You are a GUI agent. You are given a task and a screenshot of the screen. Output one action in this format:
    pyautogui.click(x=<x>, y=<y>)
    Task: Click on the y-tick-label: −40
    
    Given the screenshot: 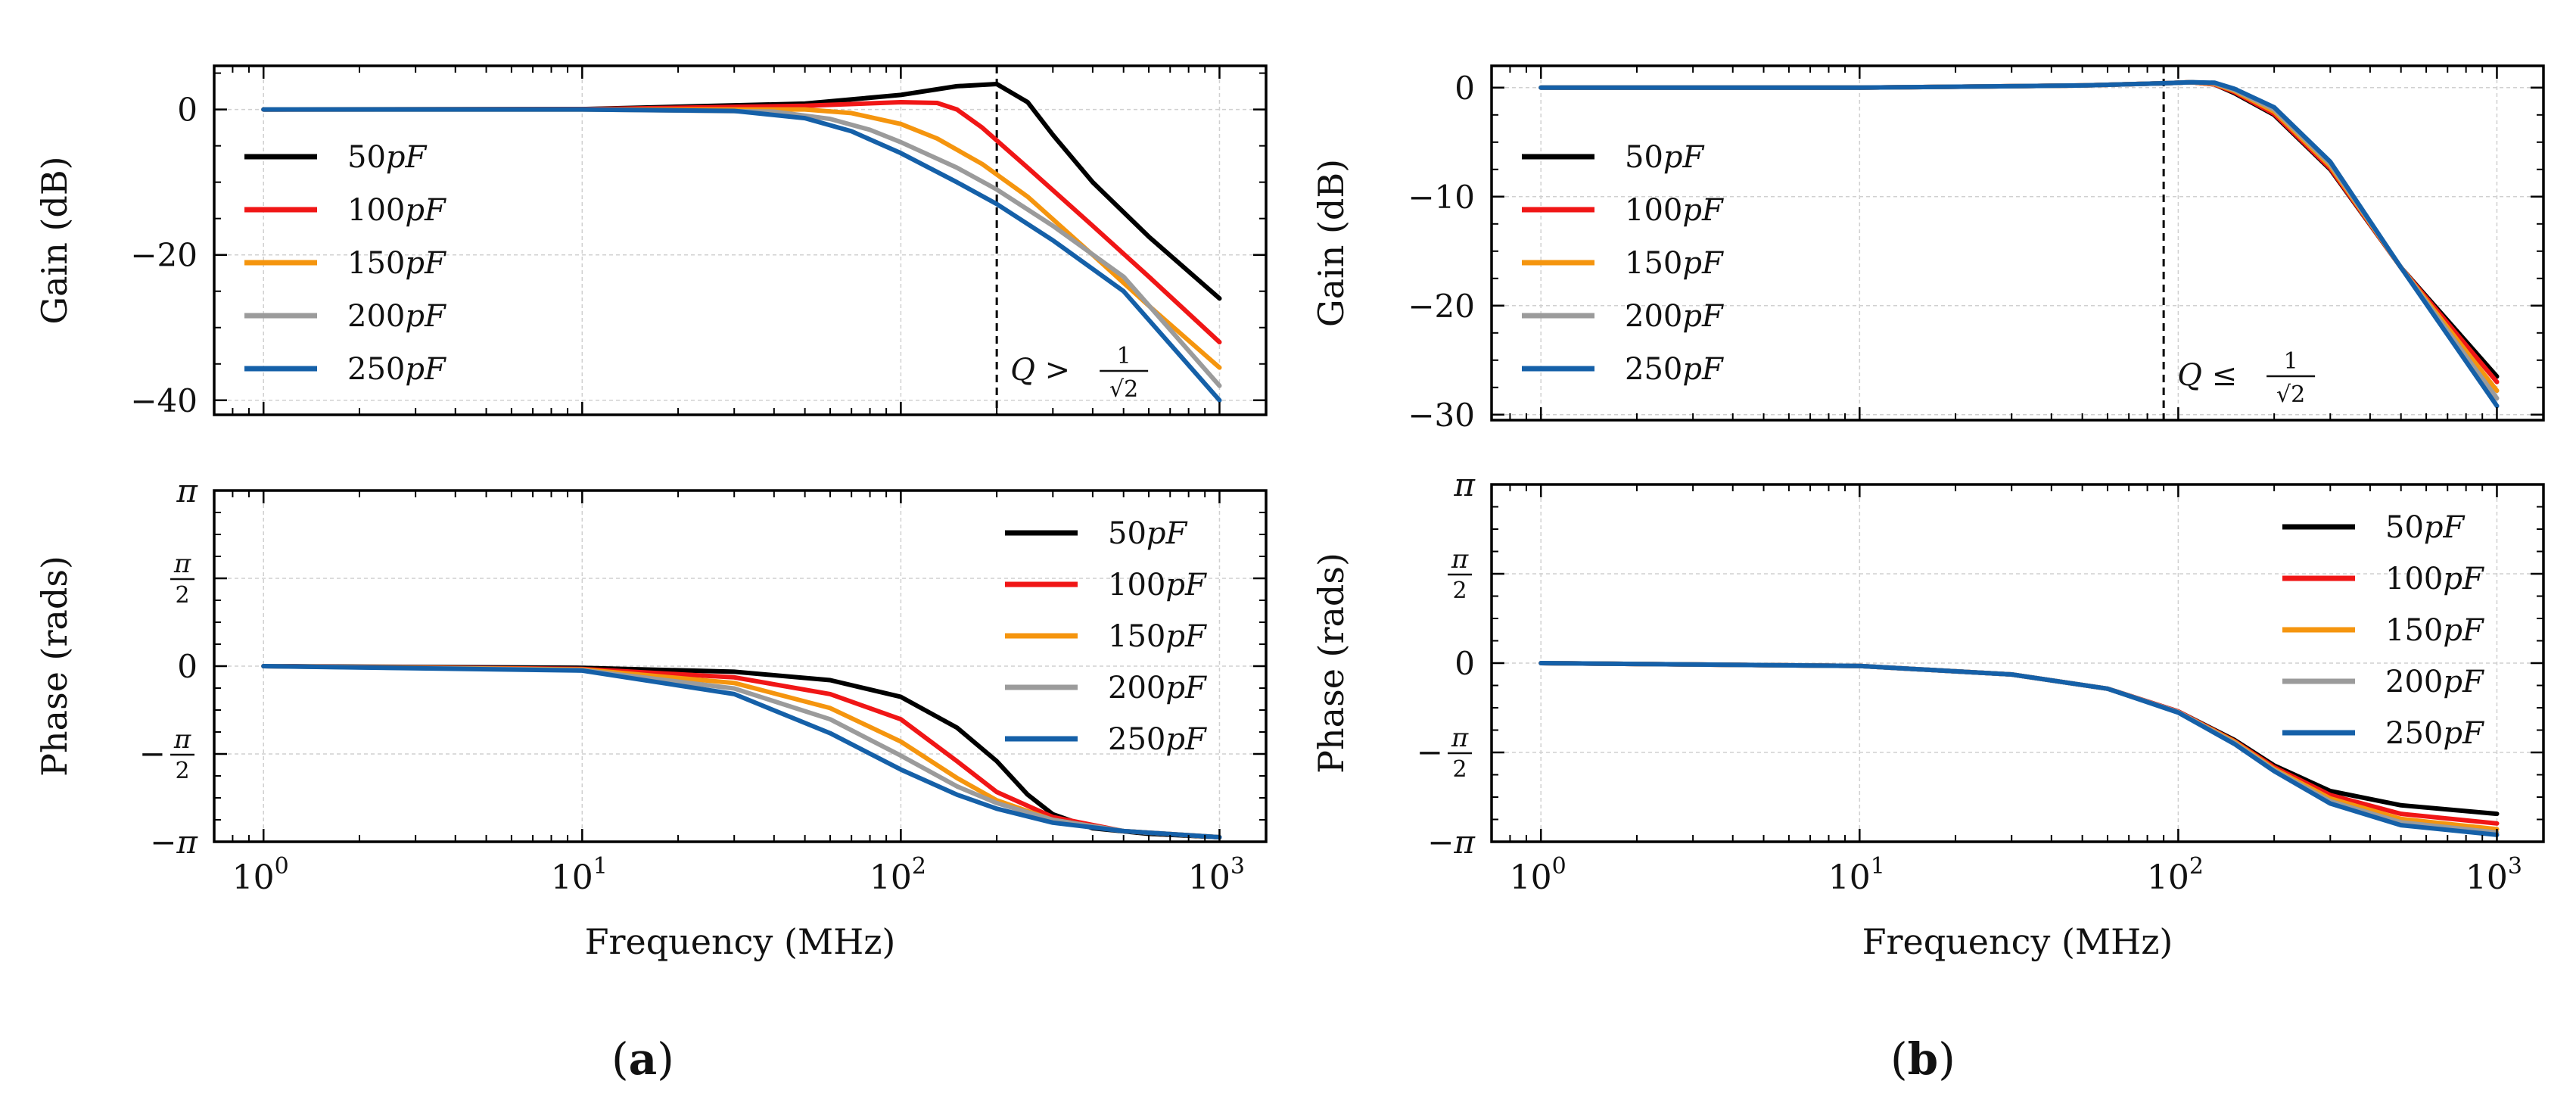 What is the action you would take?
    pyautogui.click(x=164, y=400)
    